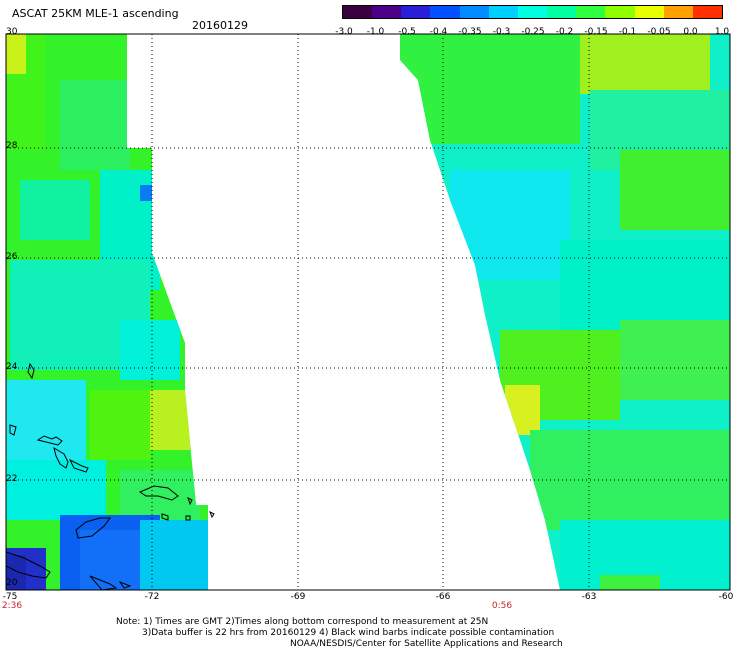 This screenshot has height=650, width=740. I want to click on map-date: 20160129, so click(220, 25).